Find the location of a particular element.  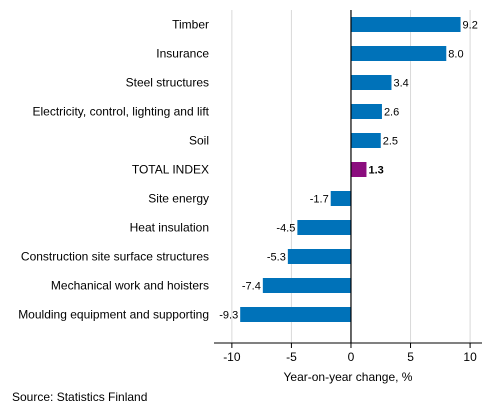

value-label: -4.5 is located at coordinates (285, 229).